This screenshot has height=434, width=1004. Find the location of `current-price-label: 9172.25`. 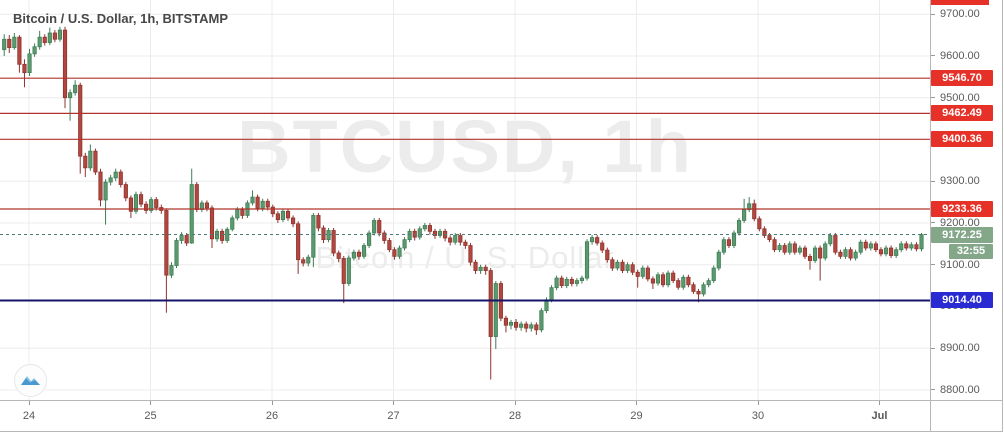

current-price-label: 9172.25 is located at coordinates (962, 234).